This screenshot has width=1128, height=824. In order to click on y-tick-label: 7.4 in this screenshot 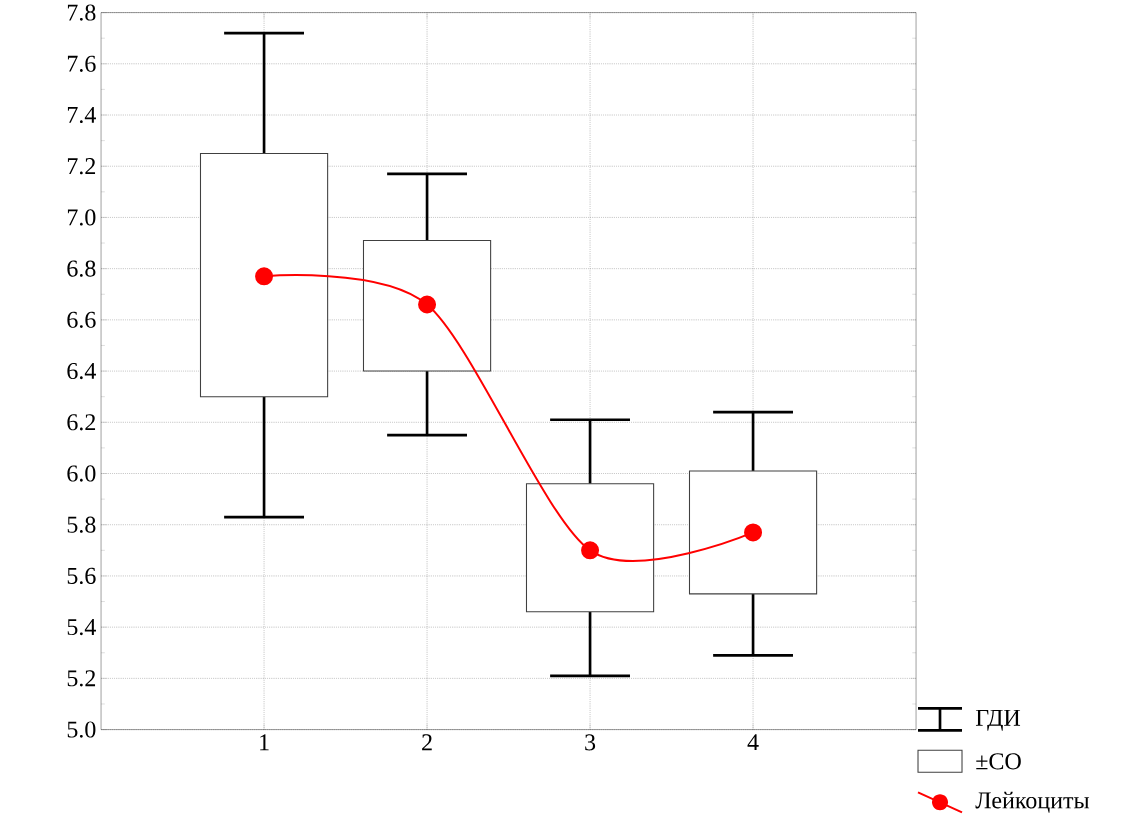, I will do `click(81, 114)`.